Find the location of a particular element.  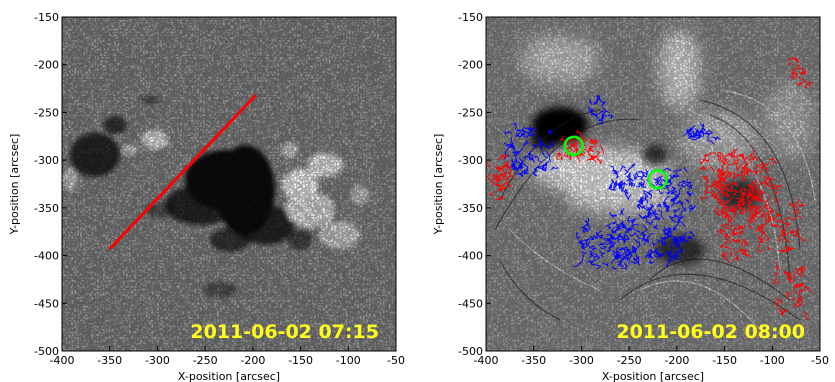

y-tick-label: -350 is located at coordinates (470, 208).